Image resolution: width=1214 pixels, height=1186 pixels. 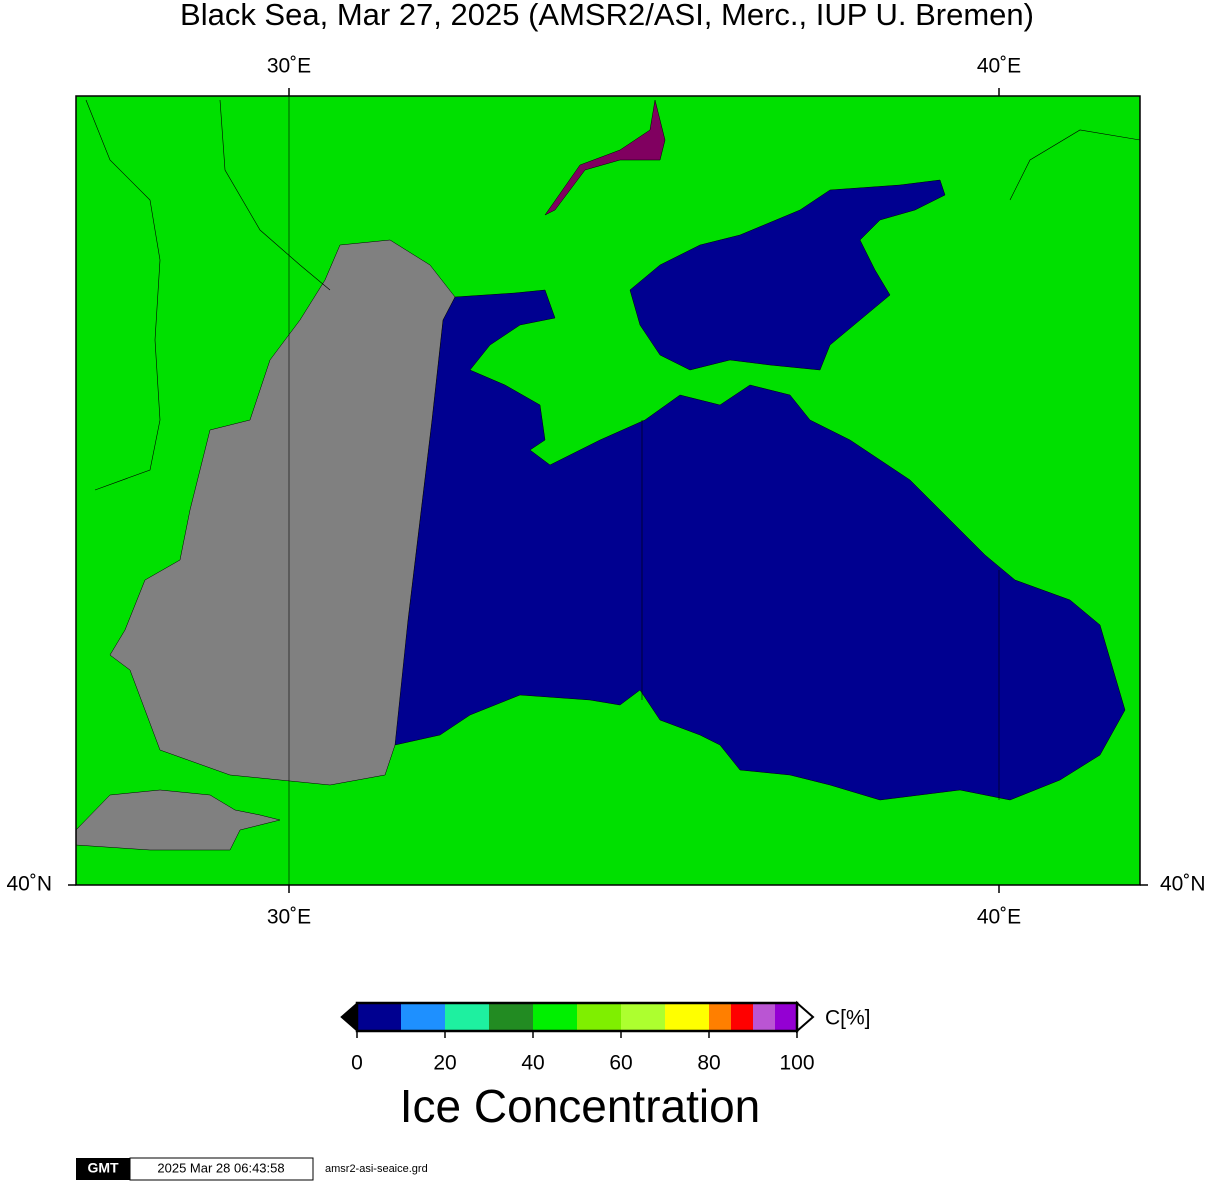 I want to click on azov-sea, so click(x=787, y=275).